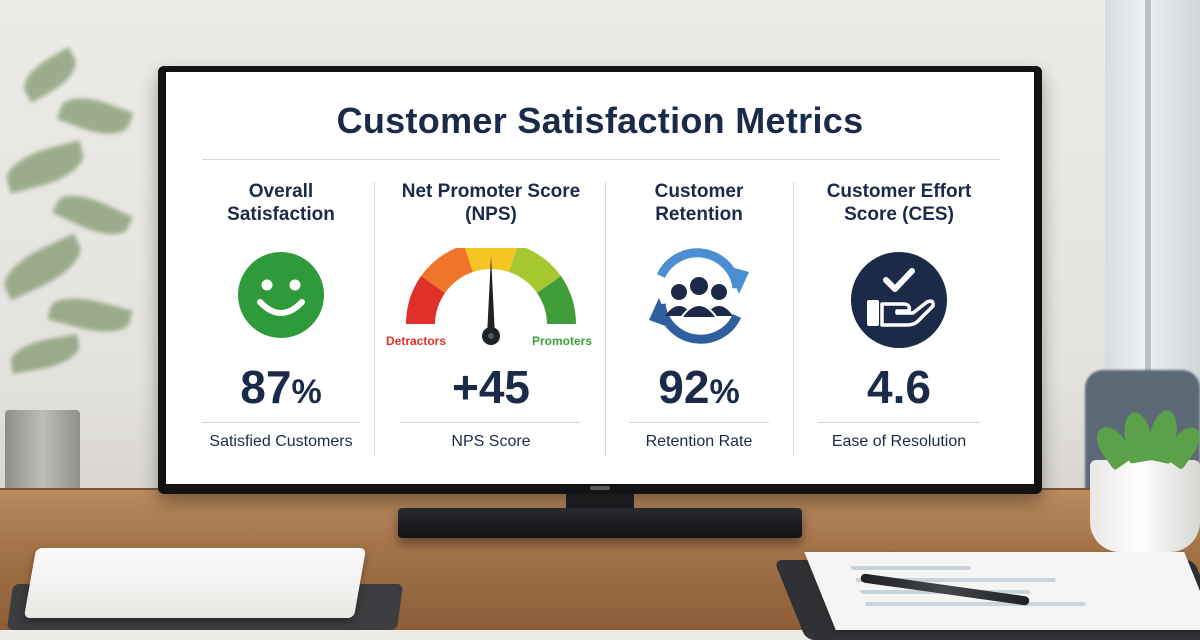 This screenshot has width=1200, height=640. What do you see at coordinates (600, 523) in the screenshot?
I see `tv-stand-base` at bounding box center [600, 523].